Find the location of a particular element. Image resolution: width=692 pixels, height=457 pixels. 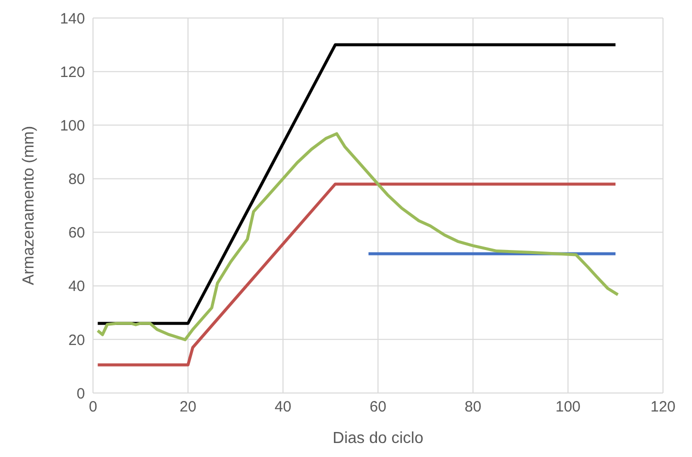

x-tick-label: 120 is located at coordinates (663, 407).